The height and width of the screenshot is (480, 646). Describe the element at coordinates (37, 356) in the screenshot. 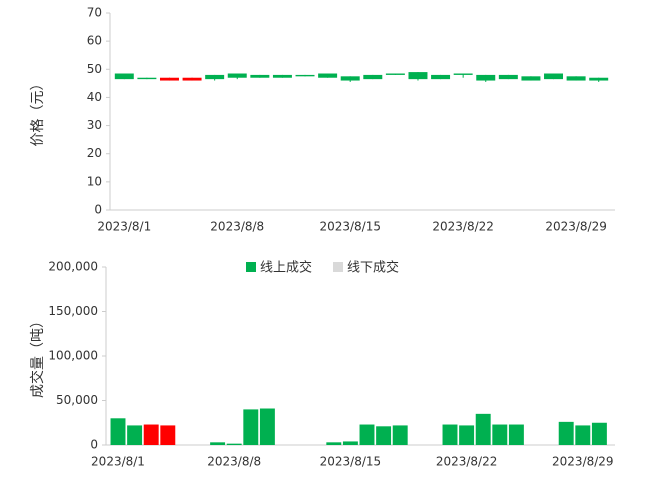

I see `y-axis-label: 成交量（吨）` at that location.